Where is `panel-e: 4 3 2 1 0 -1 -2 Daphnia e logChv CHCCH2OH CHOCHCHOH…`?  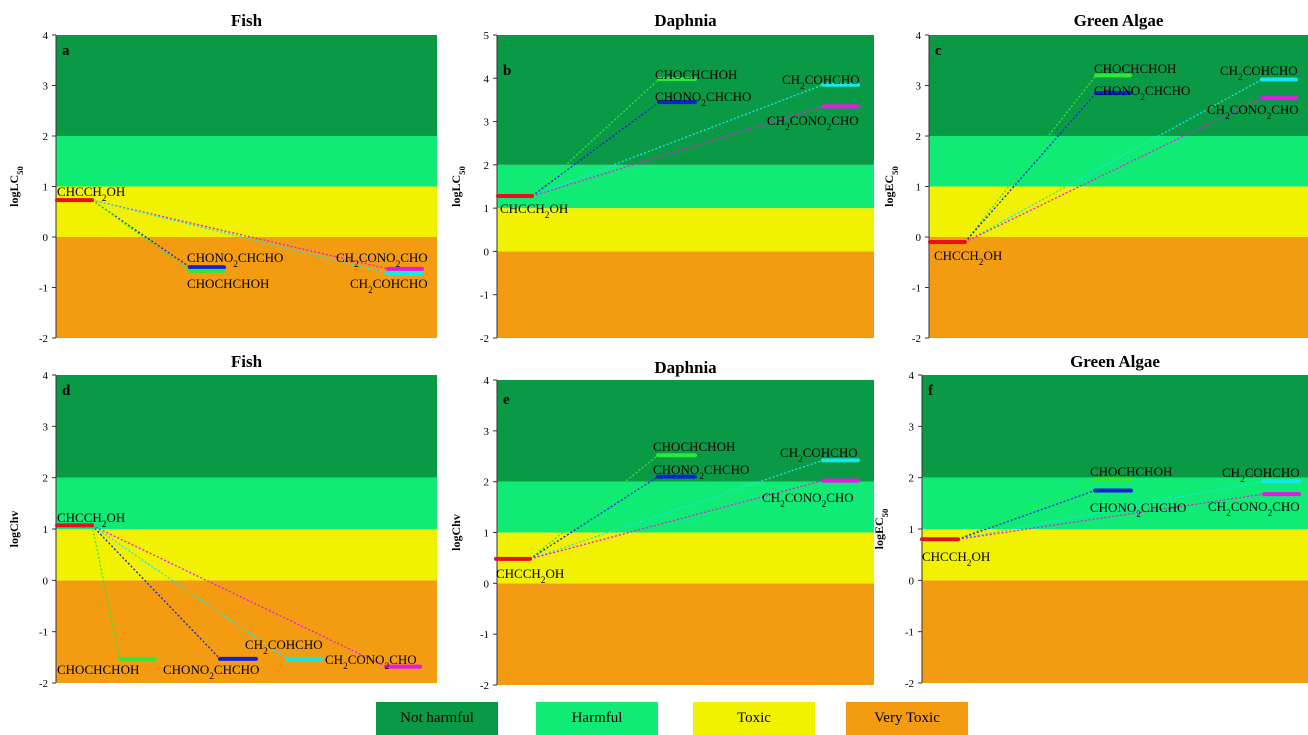
panel-e: 4 3 2 1 0 -1 -2 Daphnia e logChv CHCCH2OH CHOCHCHOH… is located at coordinates (661, 525).